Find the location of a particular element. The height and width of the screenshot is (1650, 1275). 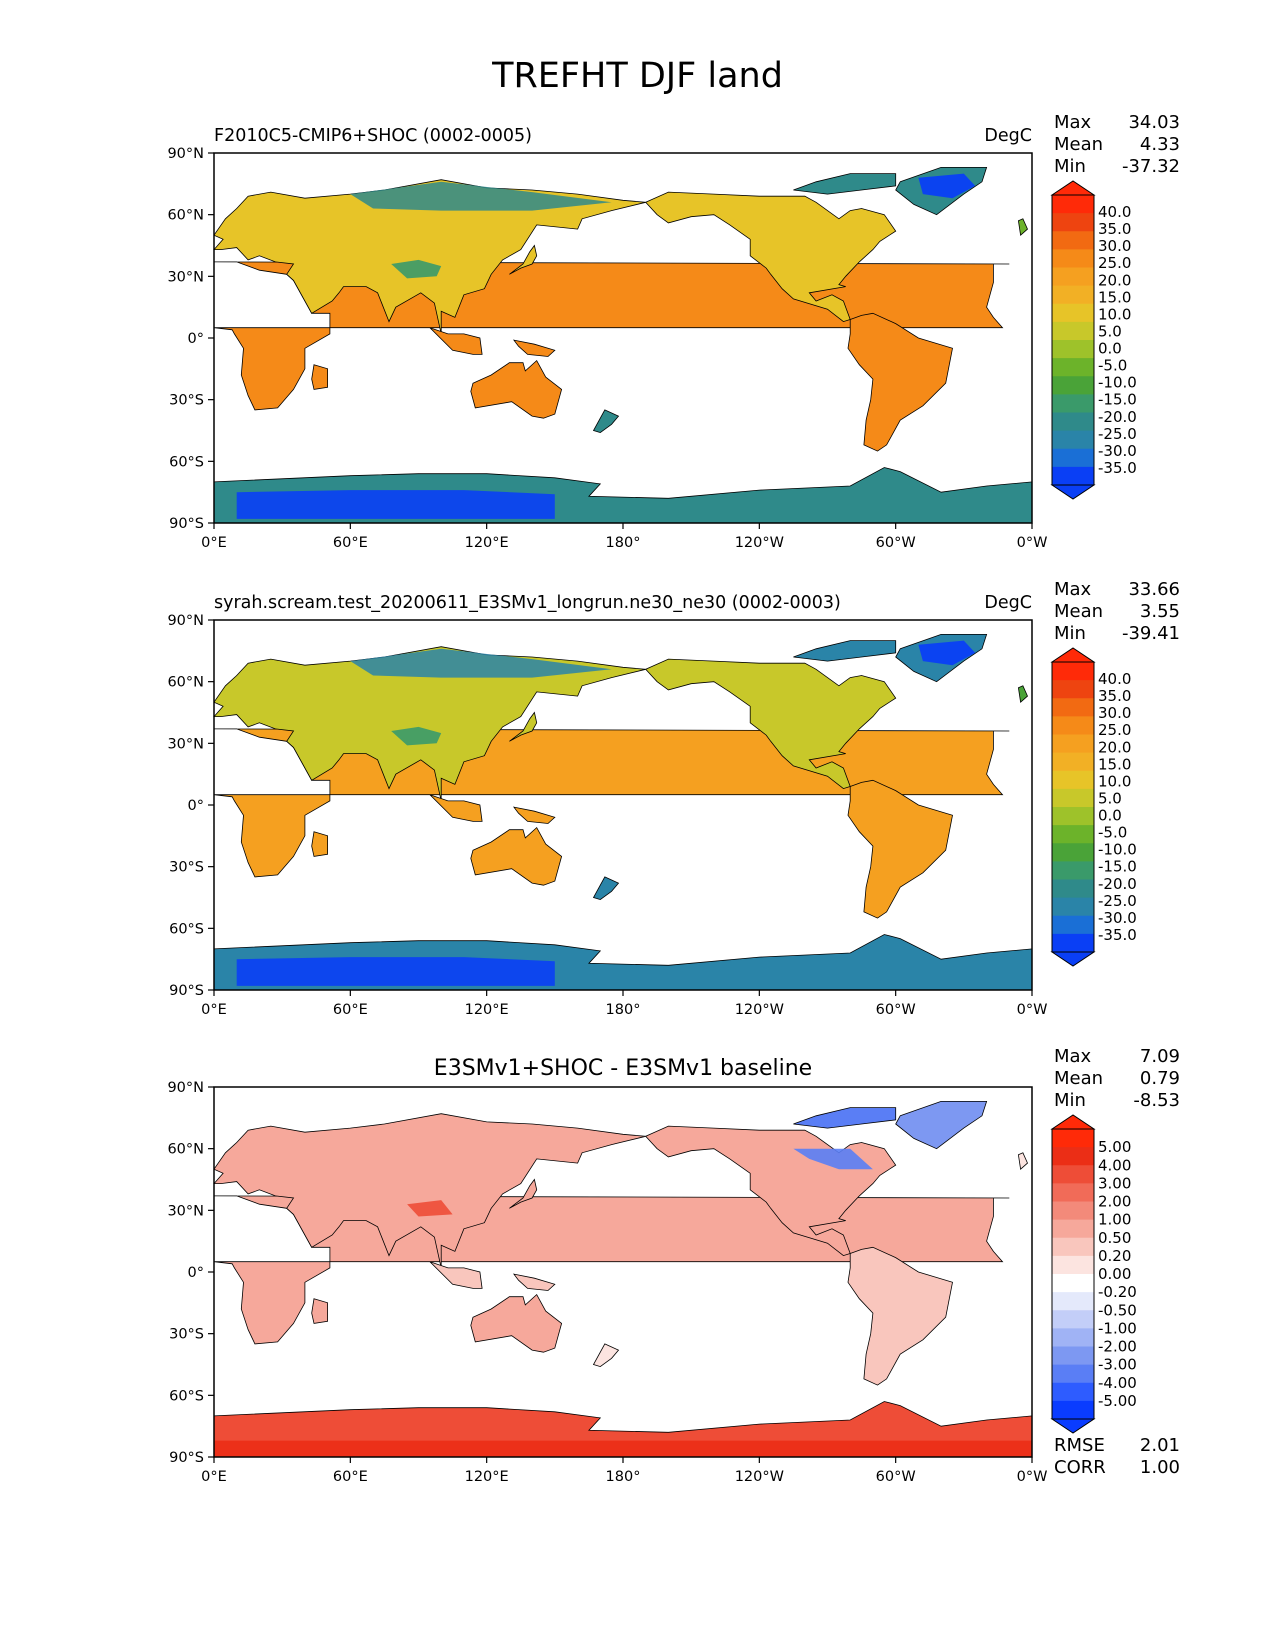

lat-tick-label: 60°N is located at coordinates (185, 1150).